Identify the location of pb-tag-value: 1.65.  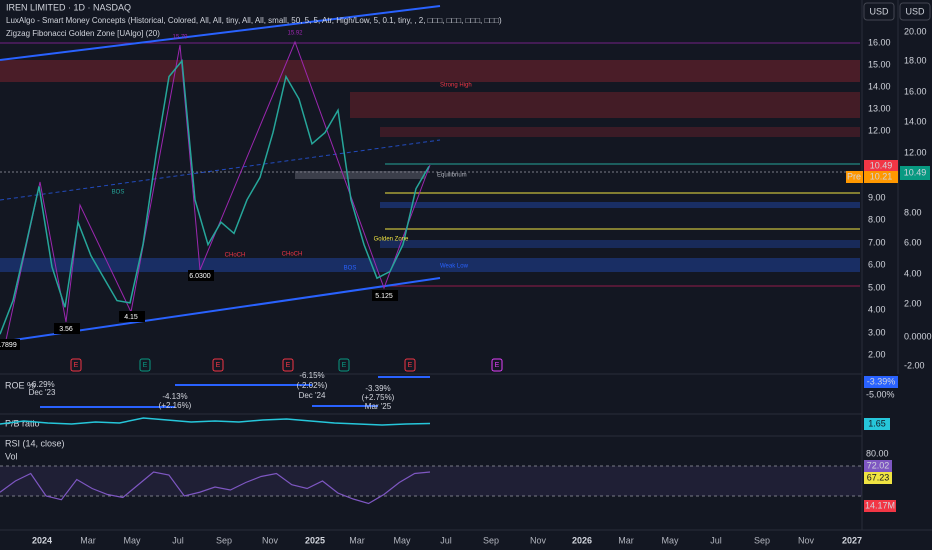
(877, 423).